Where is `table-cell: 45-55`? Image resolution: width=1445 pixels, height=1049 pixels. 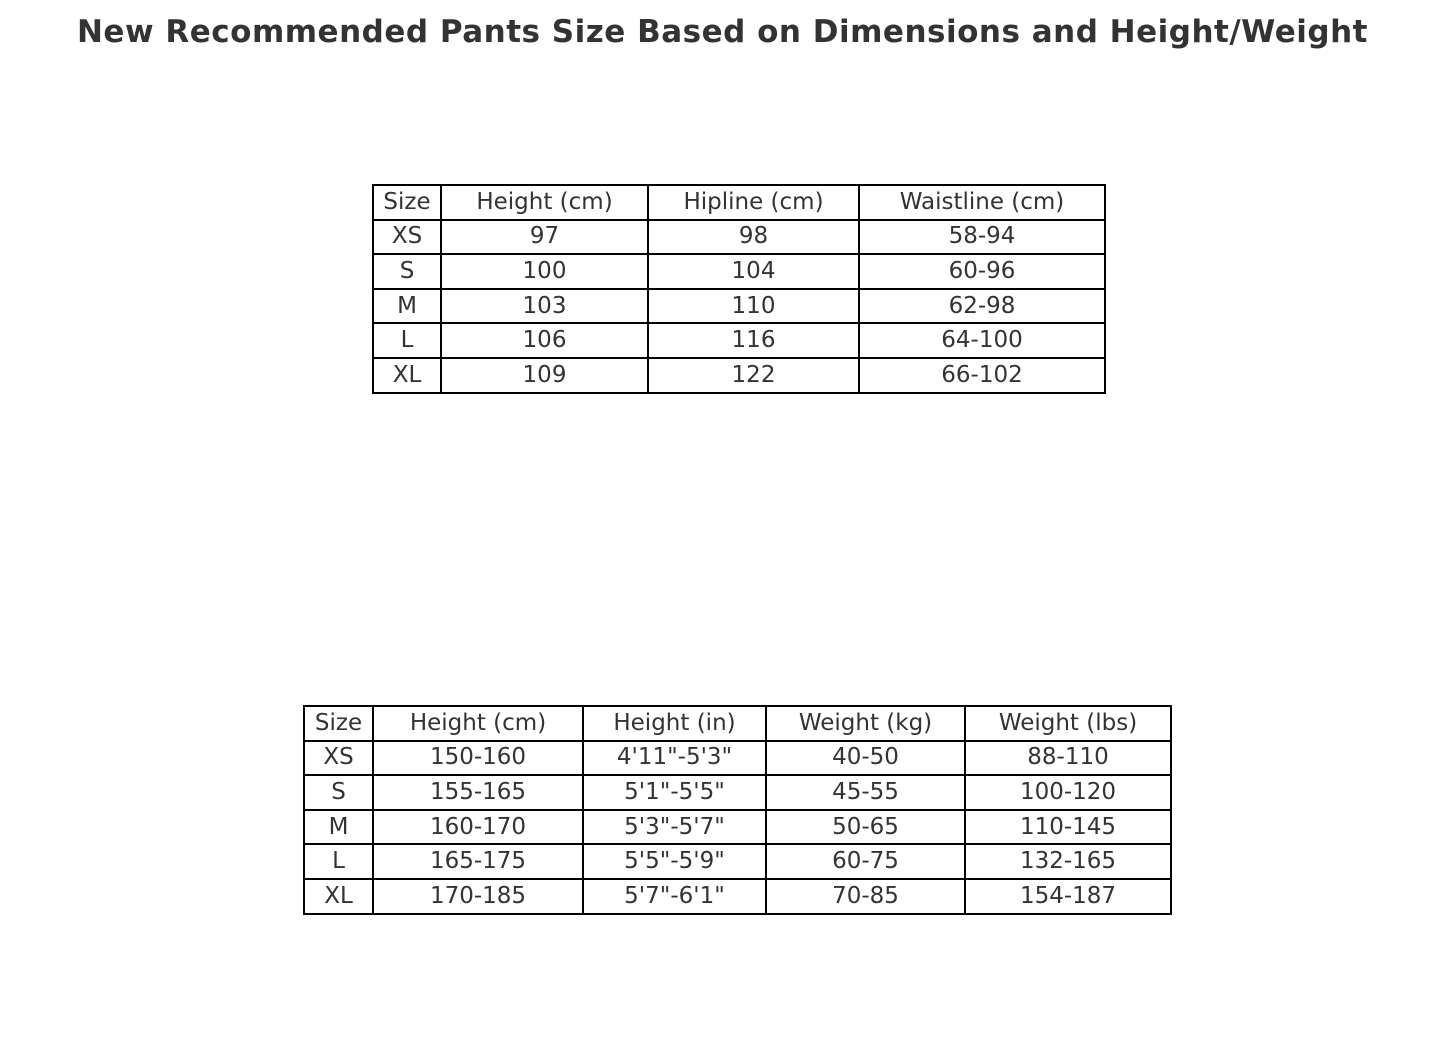
table-cell: 45-55 is located at coordinates (865, 792).